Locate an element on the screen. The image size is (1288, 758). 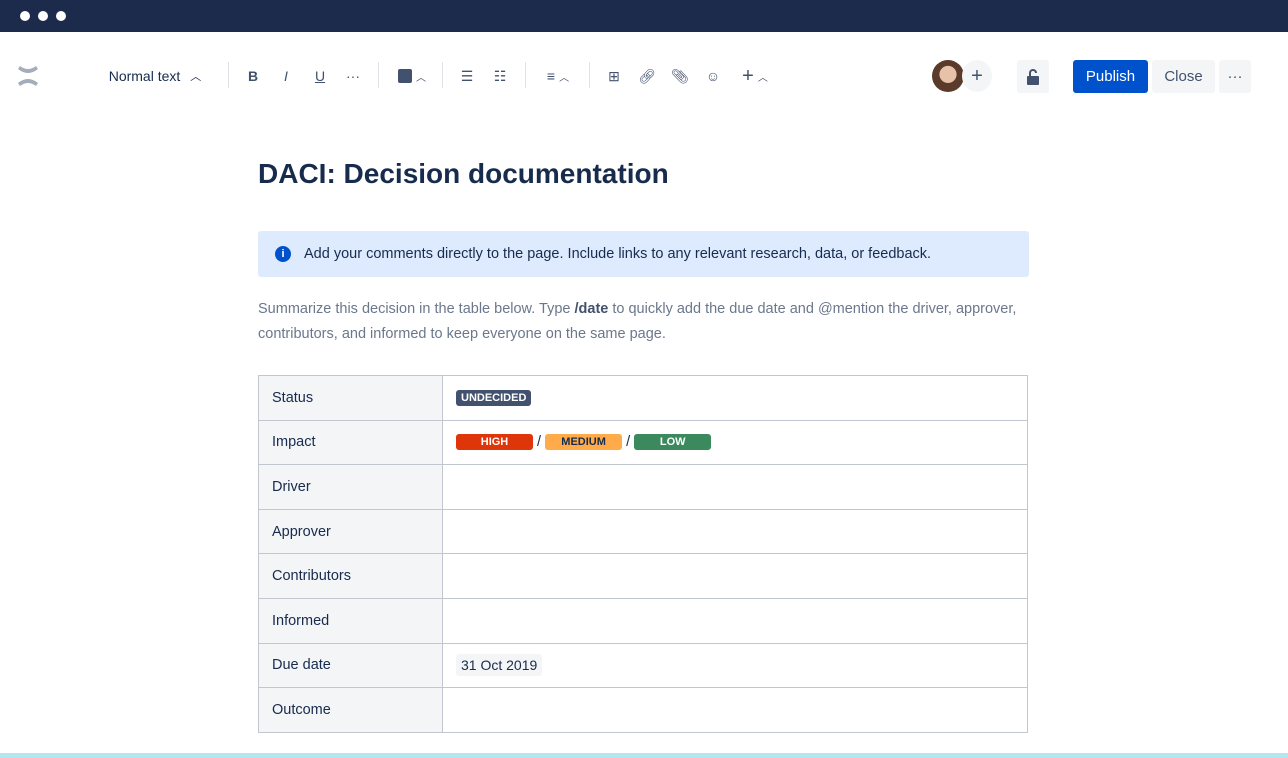
insert-plus-icon: + ︿ is located at coordinates (755, 75).